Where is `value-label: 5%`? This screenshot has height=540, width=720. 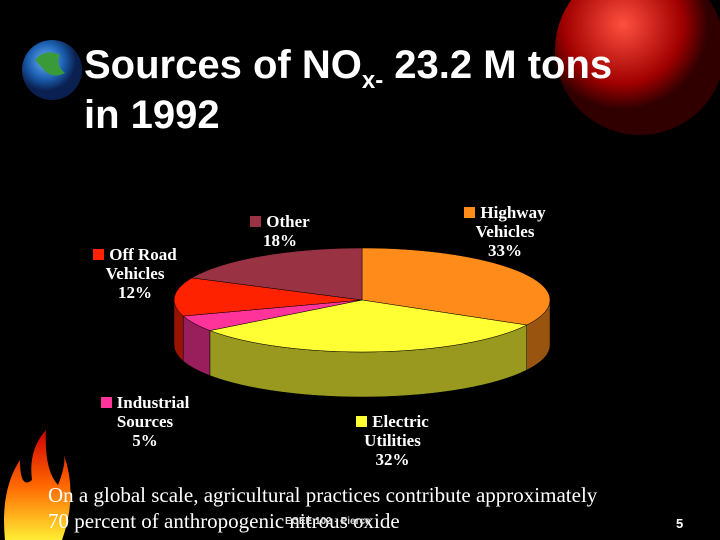 value-label: 5% is located at coordinates (145, 440).